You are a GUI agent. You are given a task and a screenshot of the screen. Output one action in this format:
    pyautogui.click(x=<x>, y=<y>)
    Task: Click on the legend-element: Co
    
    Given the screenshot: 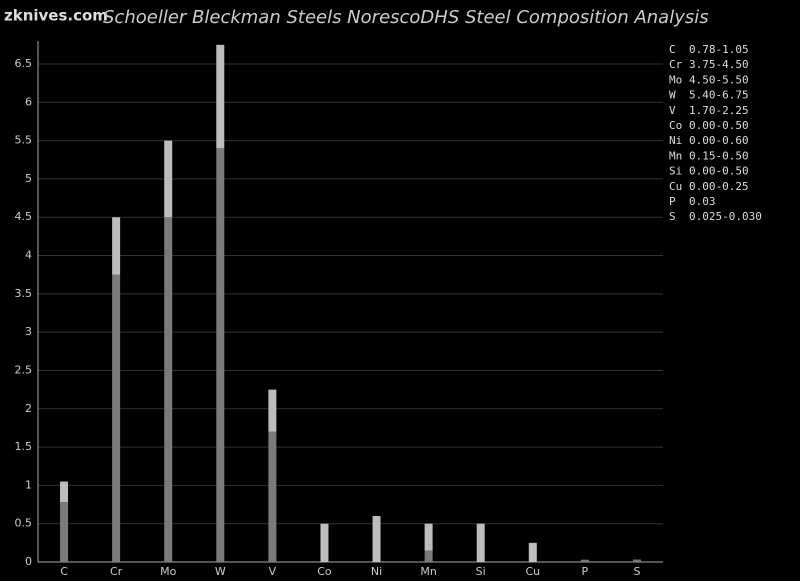 What is the action you would take?
    pyautogui.click(x=675, y=125)
    